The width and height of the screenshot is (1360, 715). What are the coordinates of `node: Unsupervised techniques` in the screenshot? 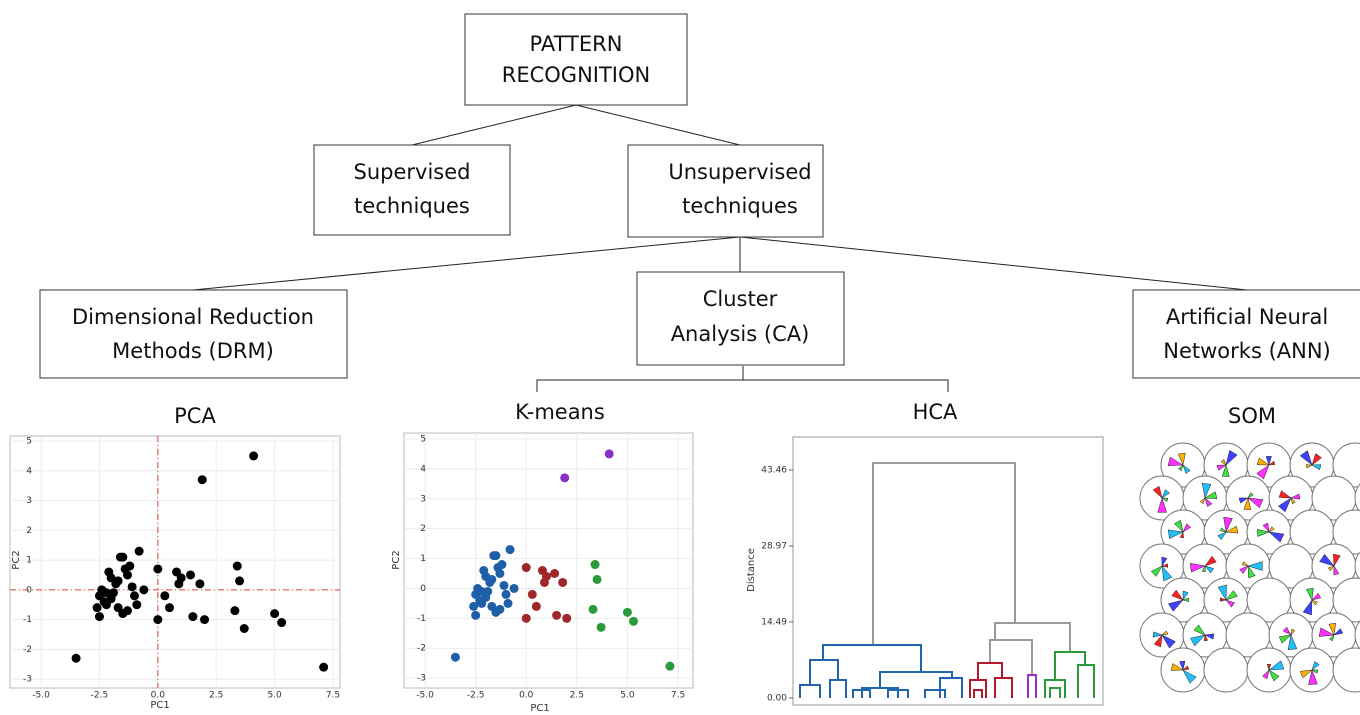 It's located at (725, 191).